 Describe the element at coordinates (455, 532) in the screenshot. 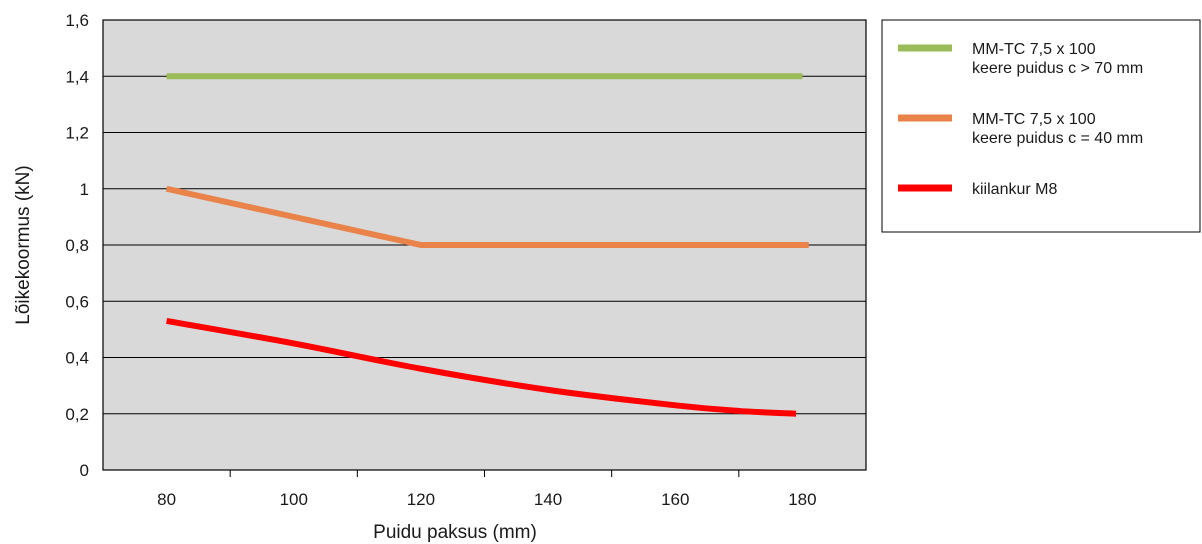

I see `x-axis-title: Puidu paksus (mm)` at that location.